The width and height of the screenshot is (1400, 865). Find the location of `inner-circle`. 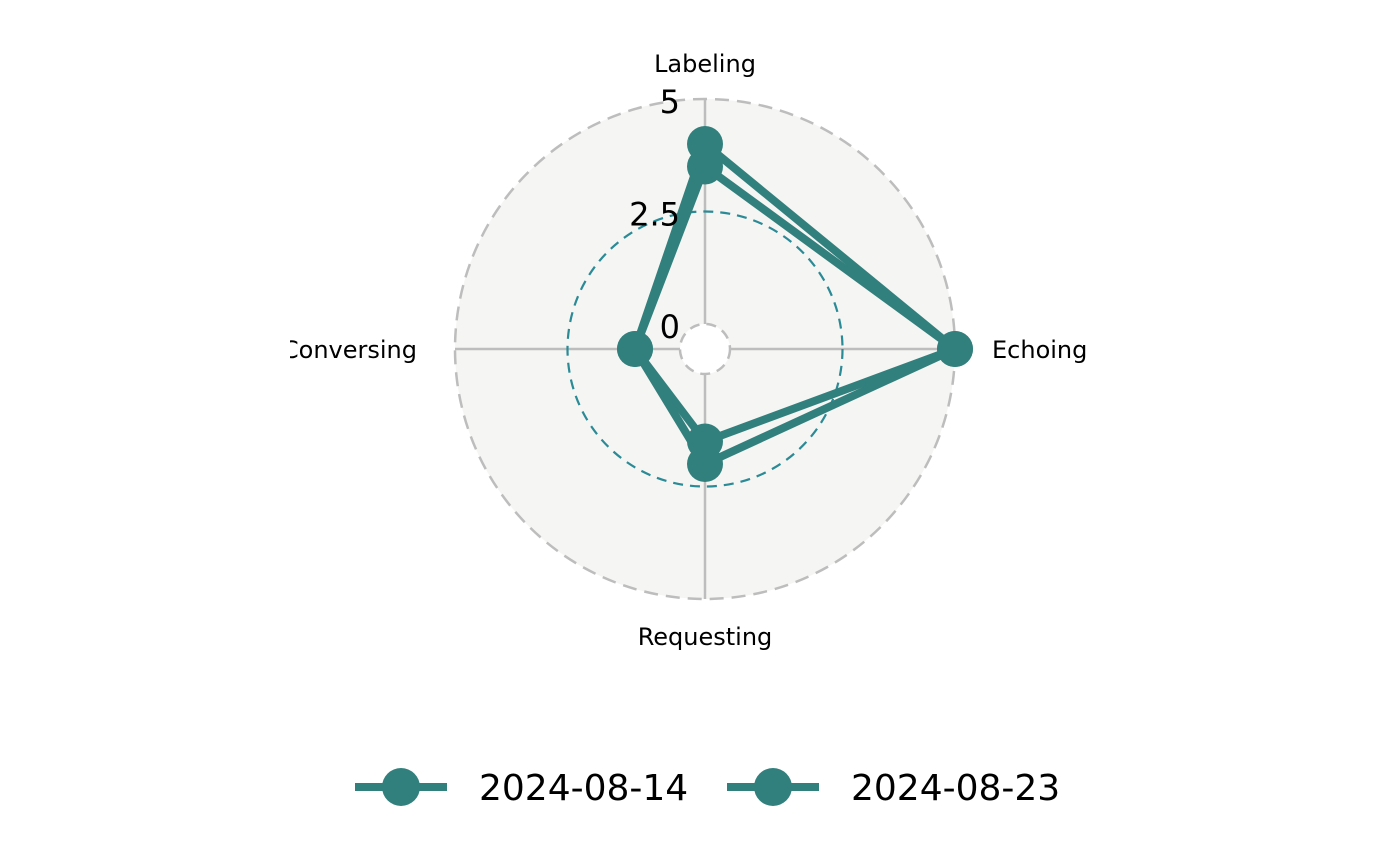

inner-circle is located at coordinates (705, 349).